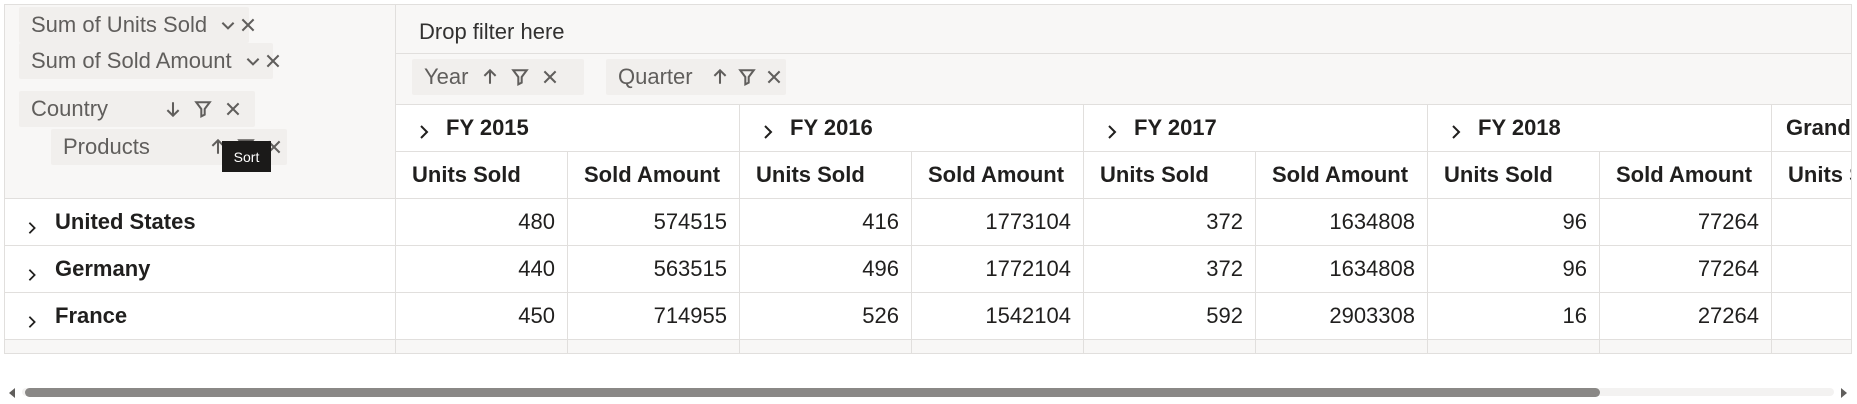 The image size is (1857, 404). Describe the element at coordinates (482, 222) in the screenshot. I see `value-cell: 480` at that location.